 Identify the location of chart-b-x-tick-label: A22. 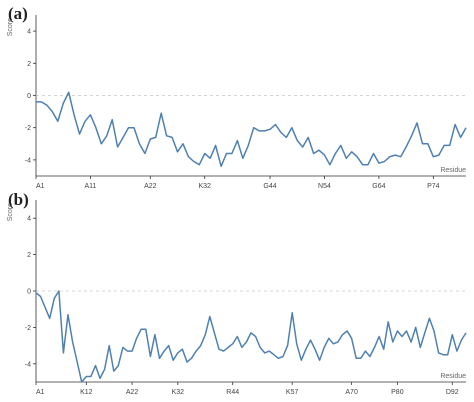
(132, 392).